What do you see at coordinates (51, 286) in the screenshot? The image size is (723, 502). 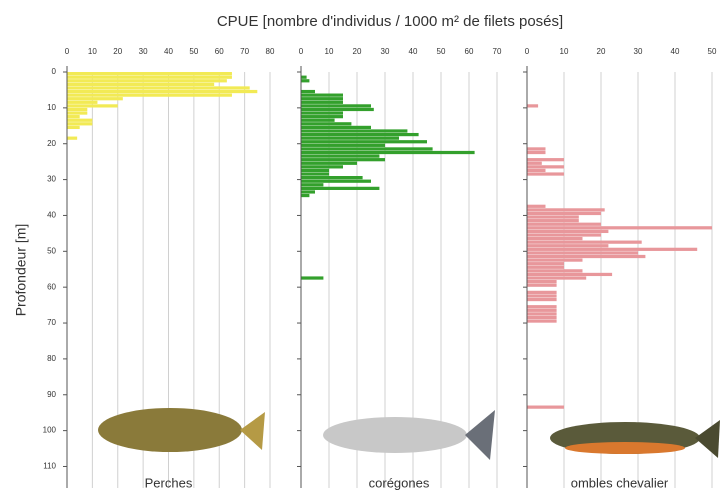 I see `y-tick-label: 60` at bounding box center [51, 286].